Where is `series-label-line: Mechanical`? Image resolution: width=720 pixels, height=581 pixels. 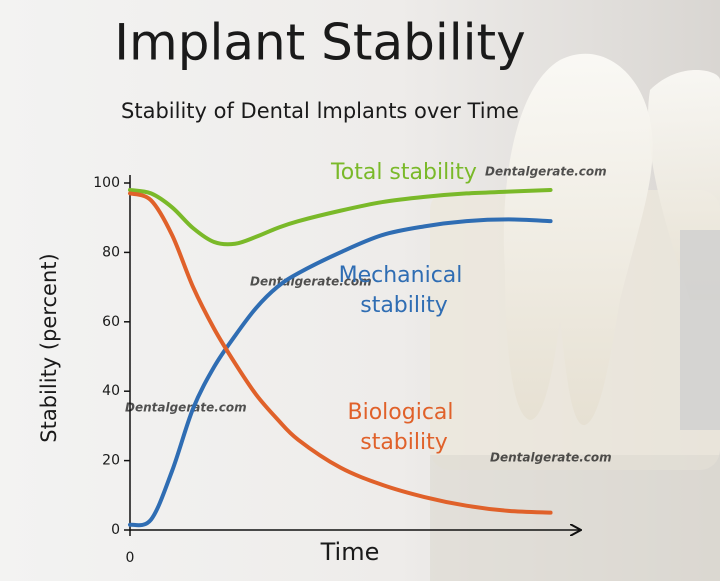
series-label-line: Mechanical is located at coordinates (404, 275).